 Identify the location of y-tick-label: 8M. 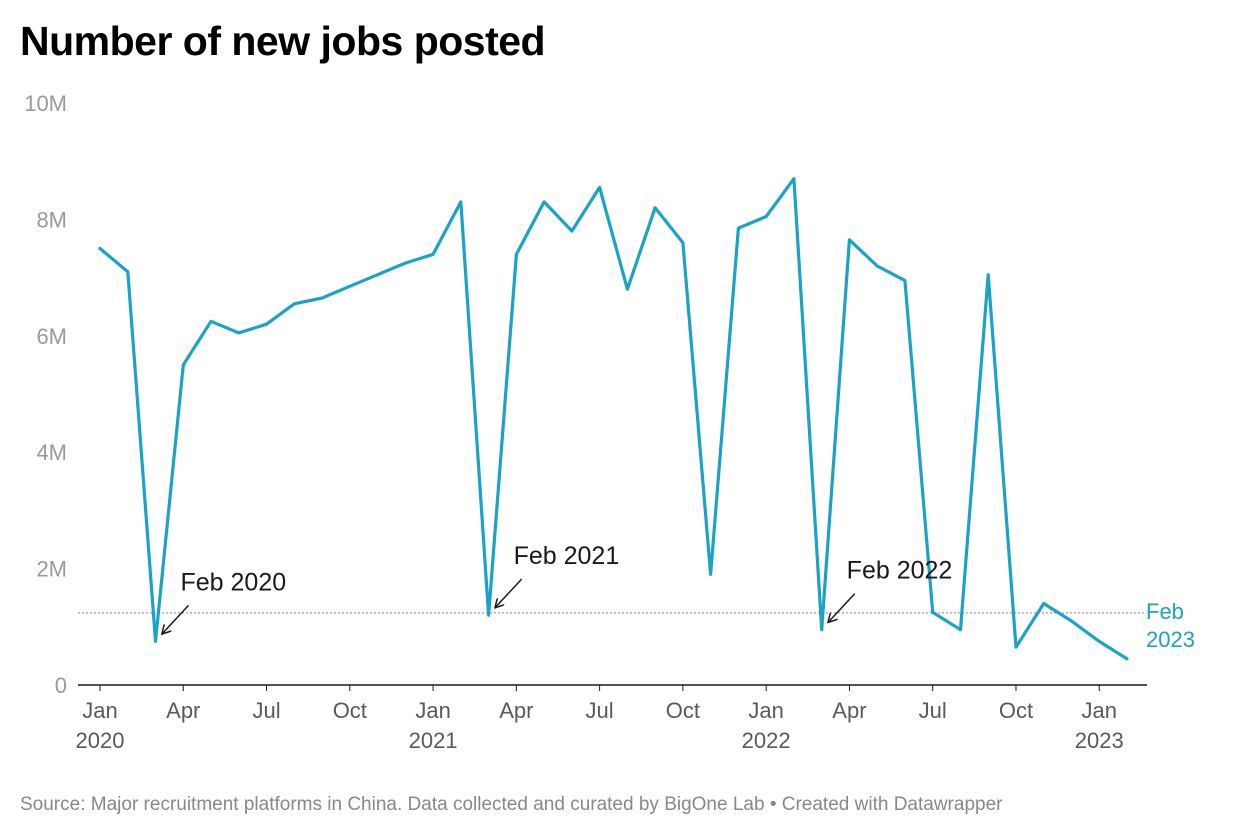
(51, 219).